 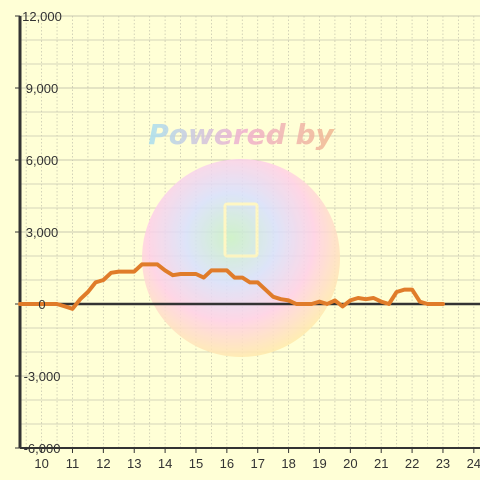 What do you see at coordinates (42, 232) in the screenshot?
I see `y-tick-label: 3,000` at bounding box center [42, 232].